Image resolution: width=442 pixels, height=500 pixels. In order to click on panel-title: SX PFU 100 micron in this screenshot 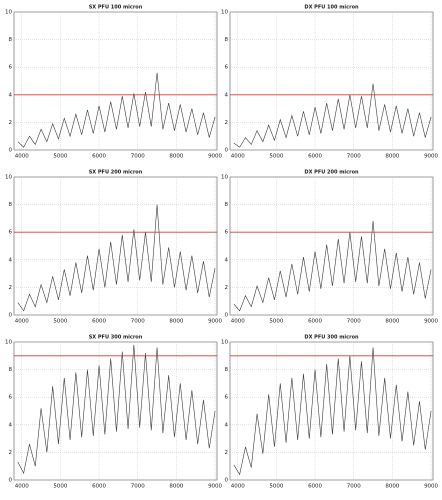, I will do `click(116, 8)`.